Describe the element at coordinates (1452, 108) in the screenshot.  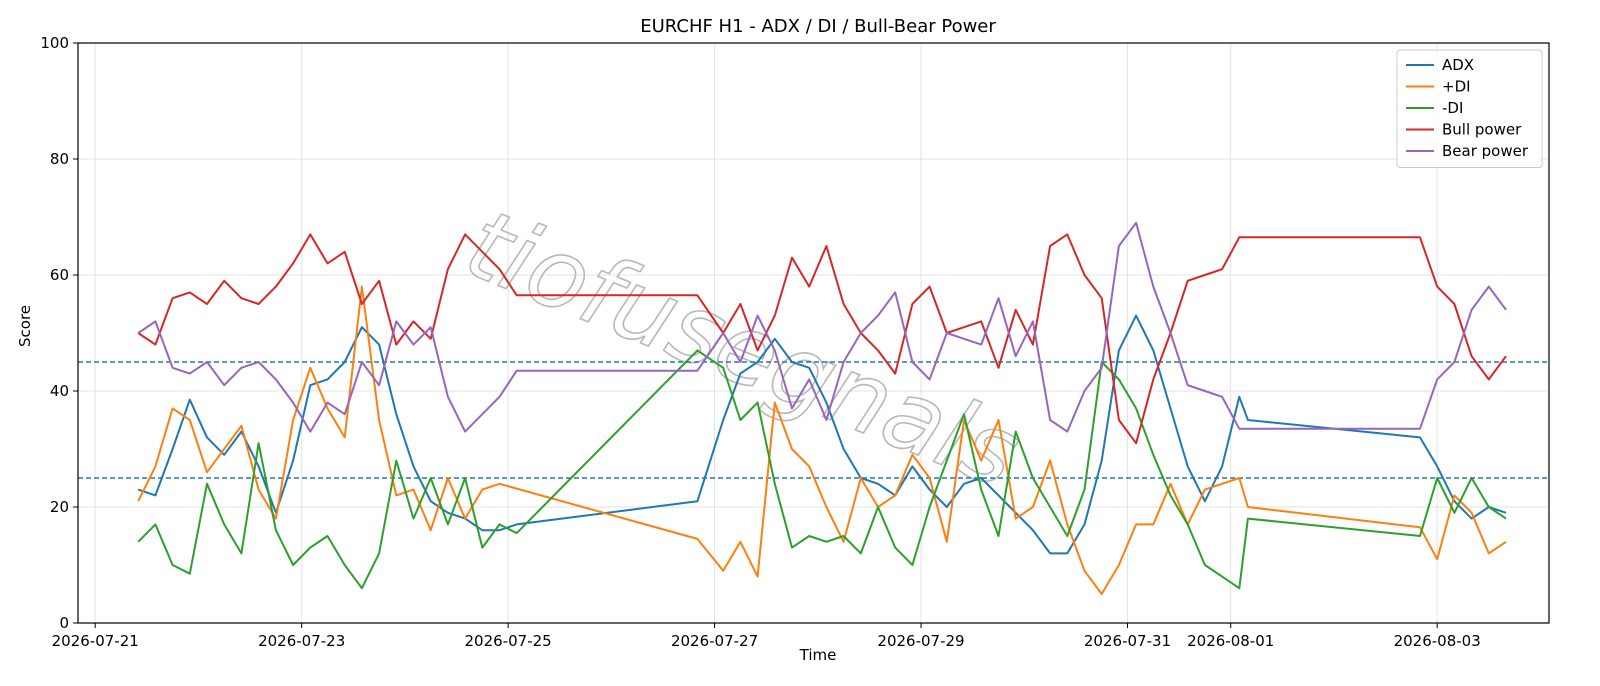
I see `legend-label: -DI` at that location.